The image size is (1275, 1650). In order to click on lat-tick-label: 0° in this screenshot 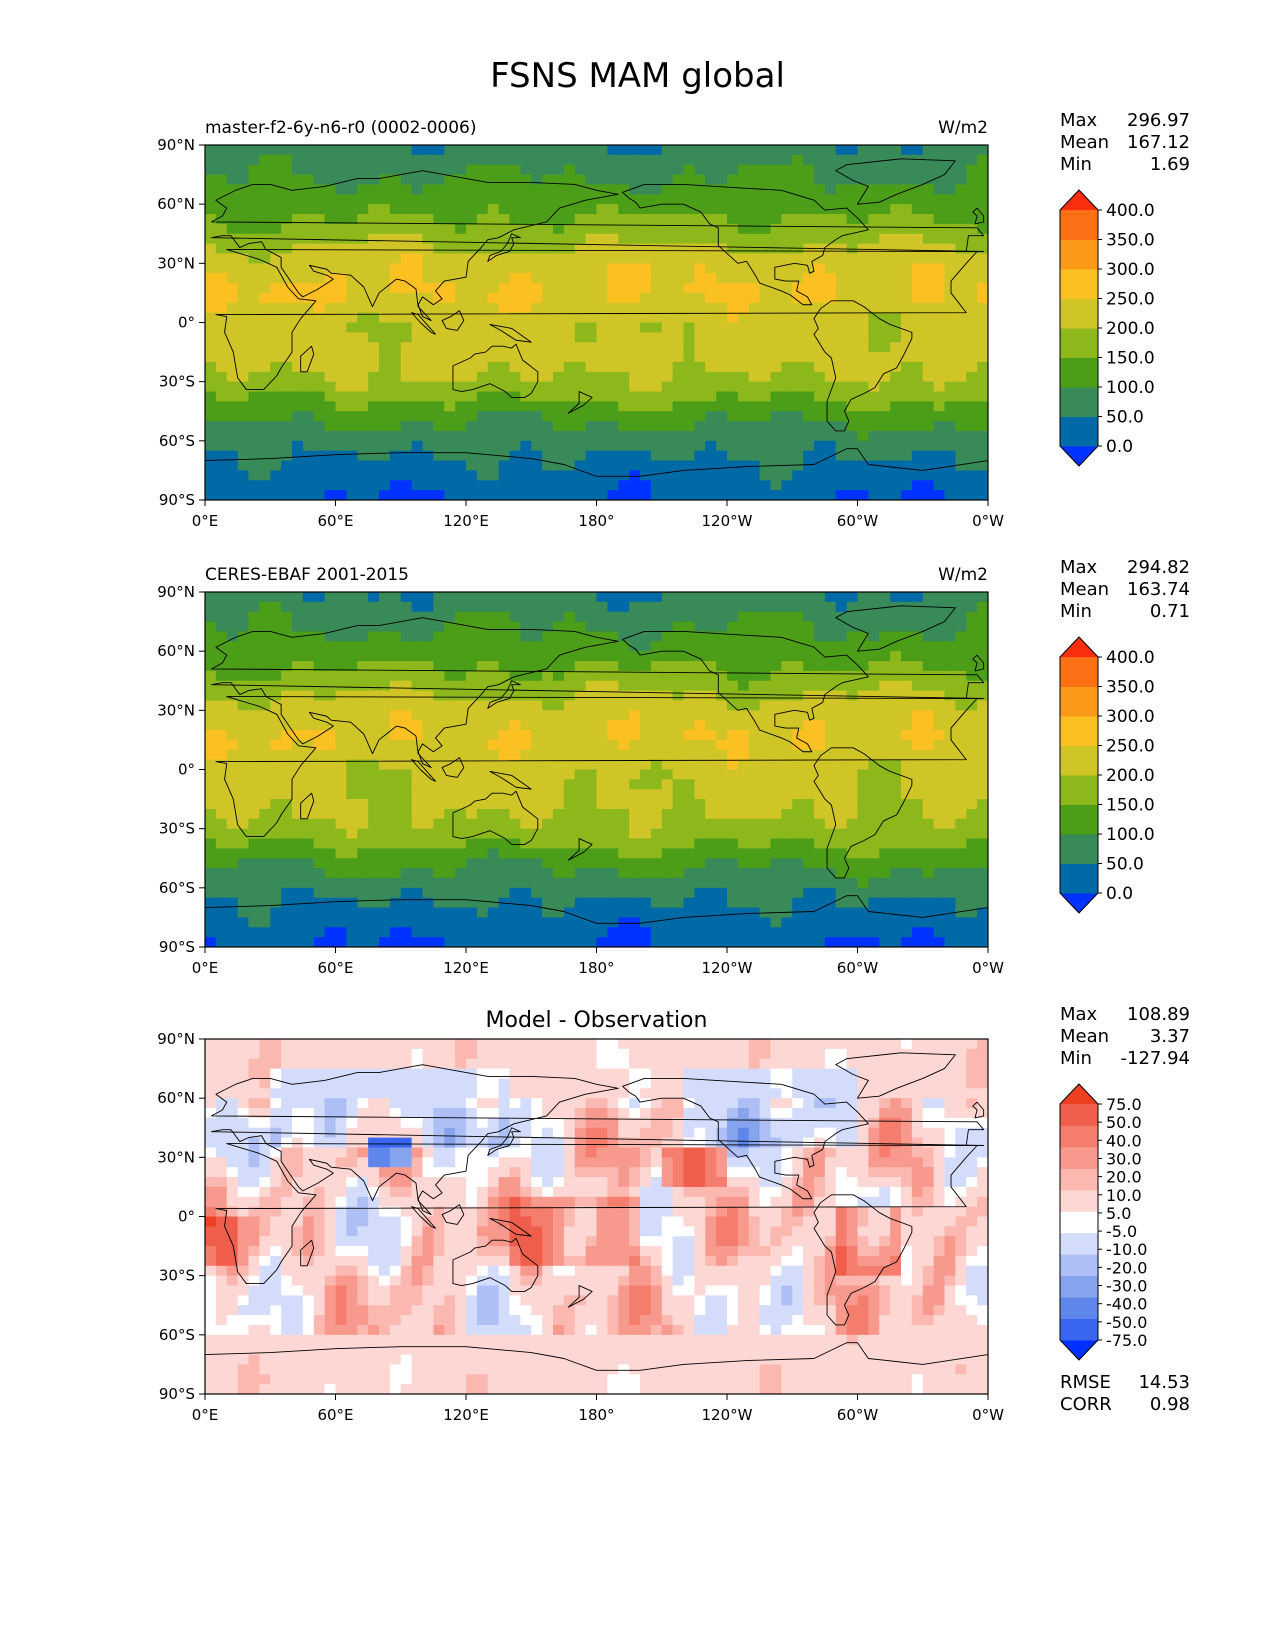, I will do `click(186, 323)`.